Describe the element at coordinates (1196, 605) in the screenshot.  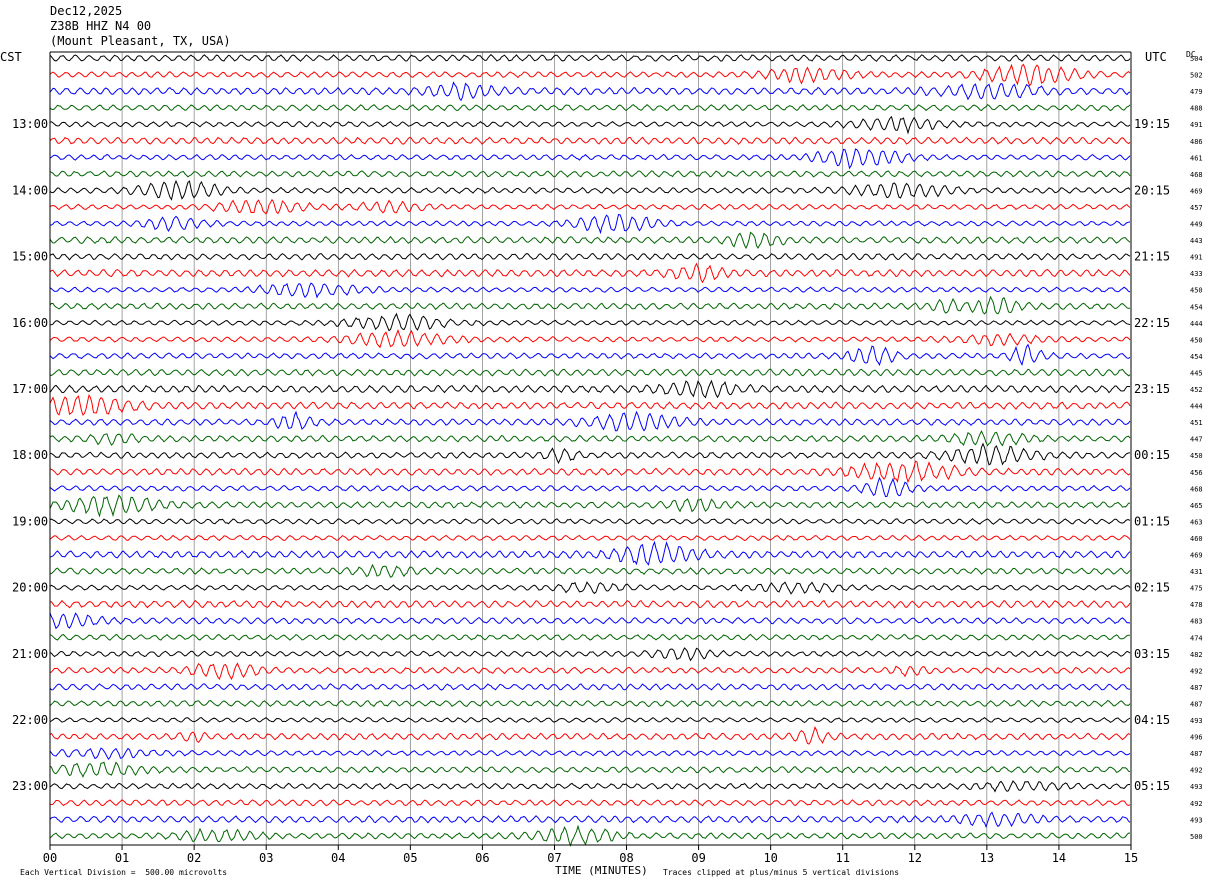
I see `dc-offset-label: 478` at that location.